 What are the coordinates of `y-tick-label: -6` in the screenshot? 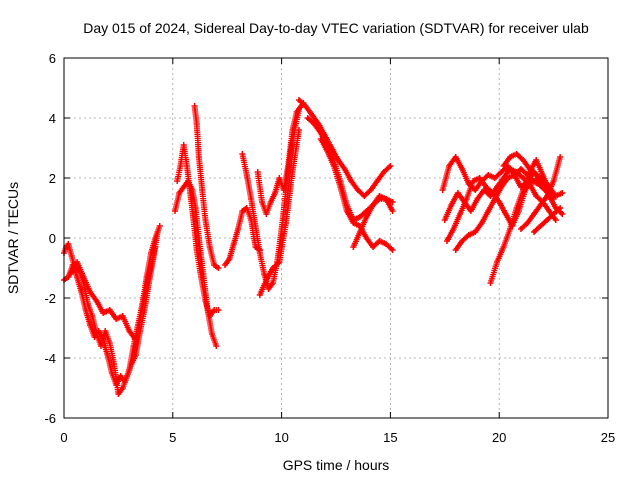 It's located at (50, 418).